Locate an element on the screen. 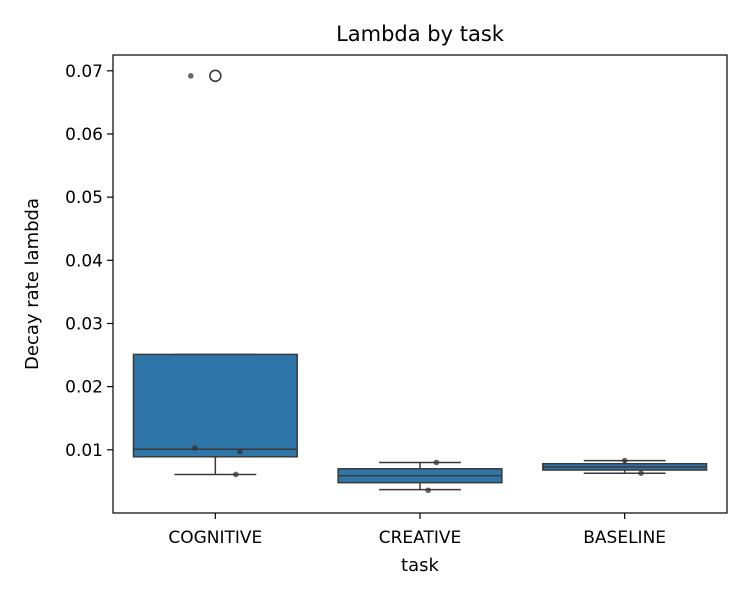 This screenshot has height=605, width=750. chart-title: Lambda by task is located at coordinates (420, 34).